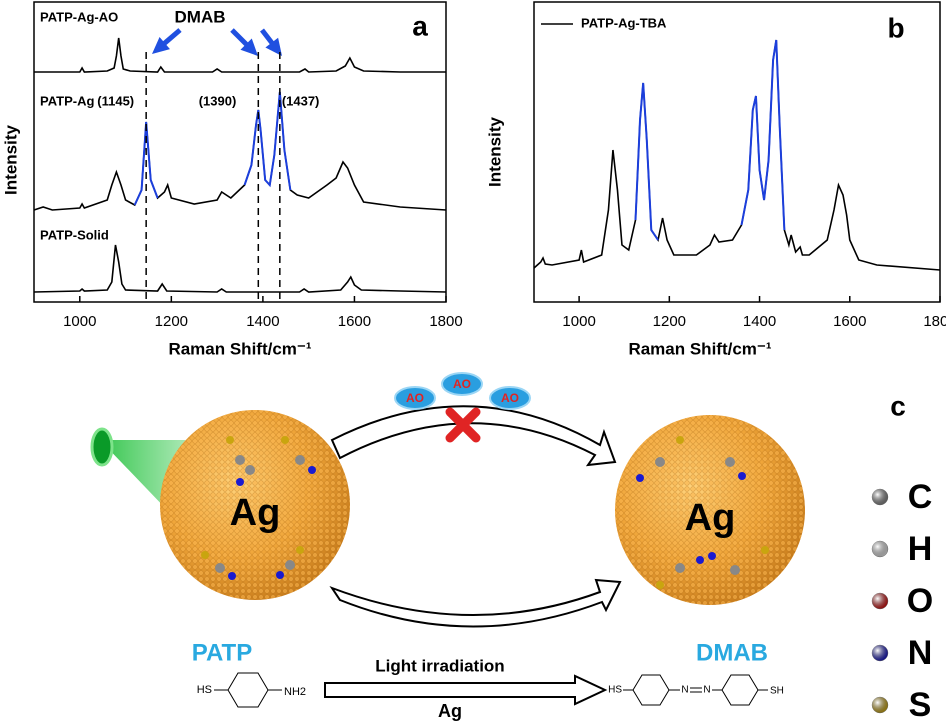 The width and height of the screenshot is (946, 726). I want to click on light-source, so click(102, 447).